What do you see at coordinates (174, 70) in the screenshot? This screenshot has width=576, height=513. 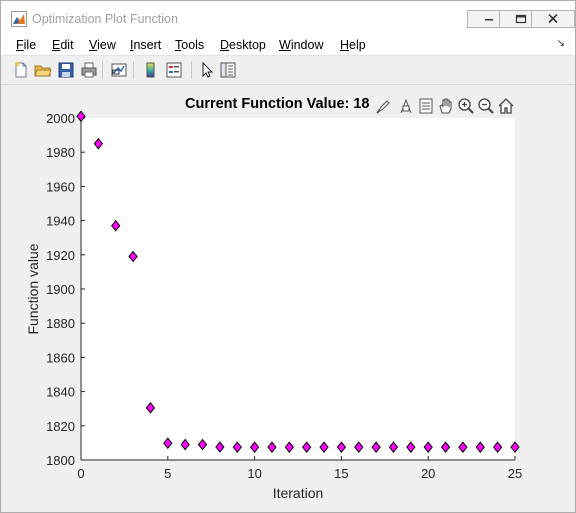 I see `legend-icon` at bounding box center [174, 70].